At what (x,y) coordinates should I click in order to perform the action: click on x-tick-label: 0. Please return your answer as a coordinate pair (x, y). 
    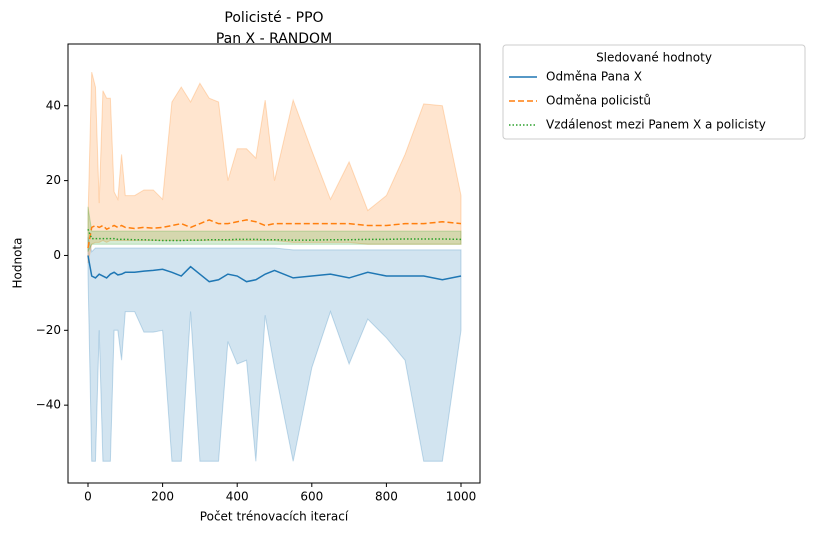
    Looking at the image, I should click on (88, 497).